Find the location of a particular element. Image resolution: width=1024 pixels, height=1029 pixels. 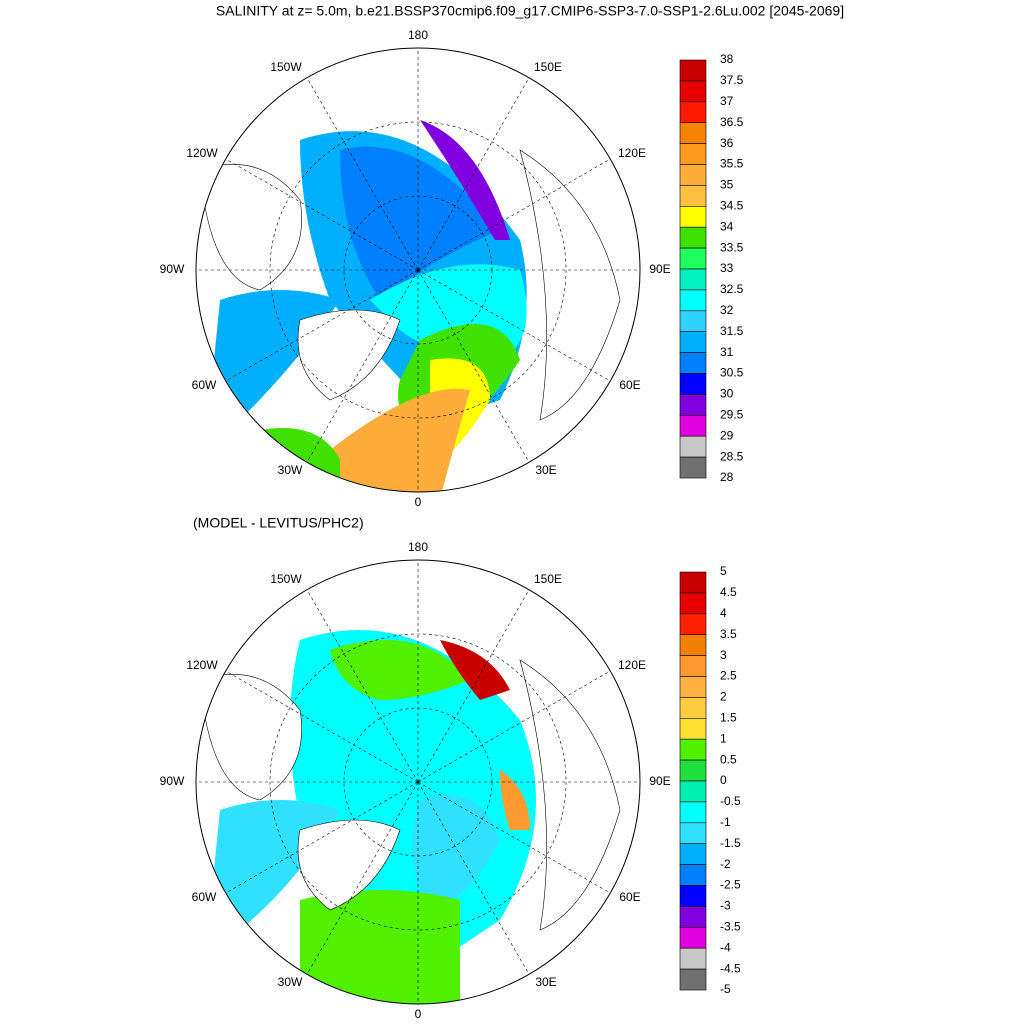

subtitle: (MODEL - LEVITUS/PHC2) is located at coordinates (278, 523).